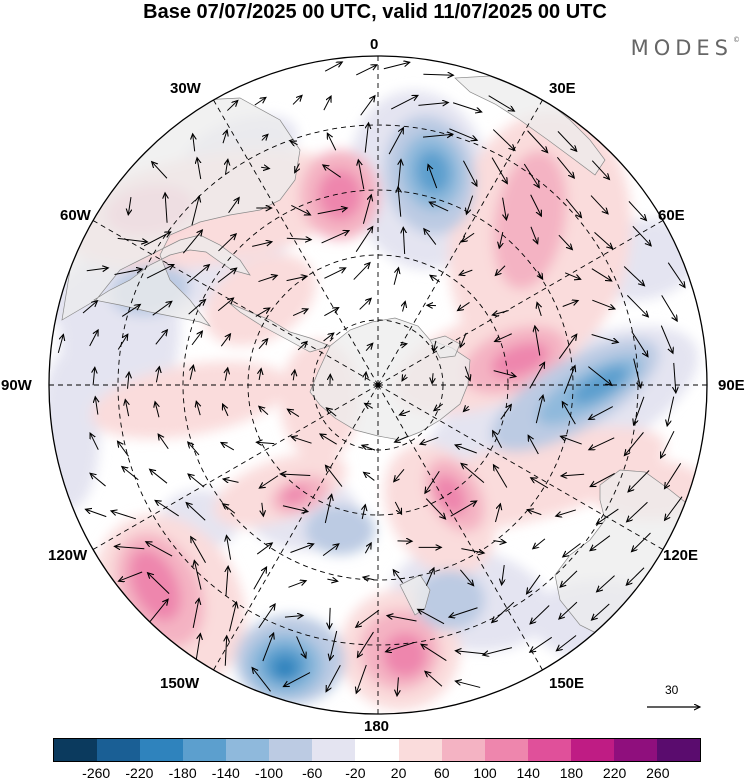 The height and width of the screenshot is (783, 750). What do you see at coordinates (75, 215) in the screenshot?
I see `lon-label-60w: 60W` at bounding box center [75, 215].